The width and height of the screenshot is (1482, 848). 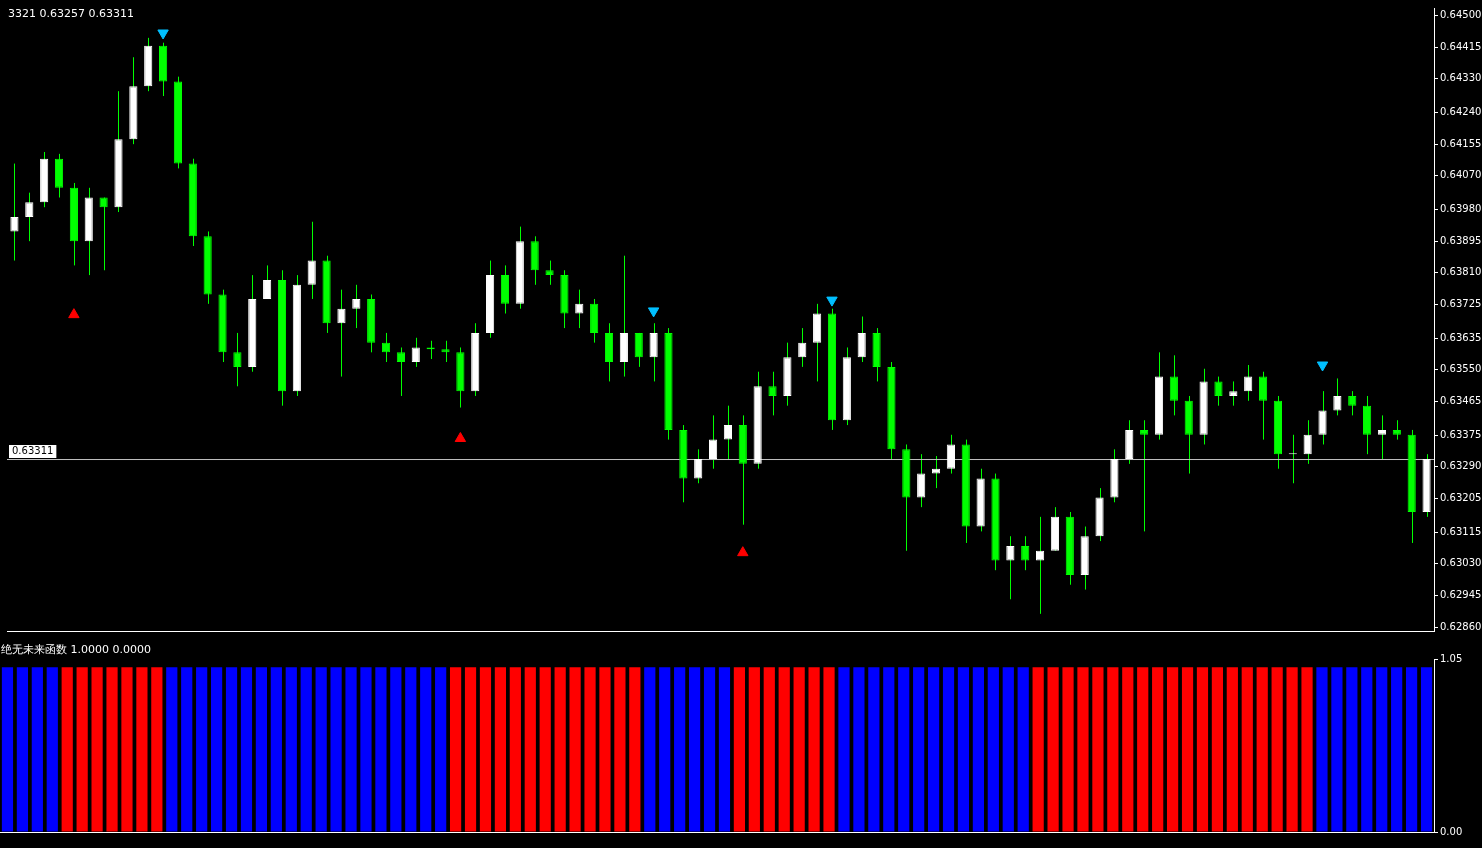 What do you see at coordinates (1461, 240) in the screenshot?
I see `y-tick-label: 0.63895` at bounding box center [1461, 240].